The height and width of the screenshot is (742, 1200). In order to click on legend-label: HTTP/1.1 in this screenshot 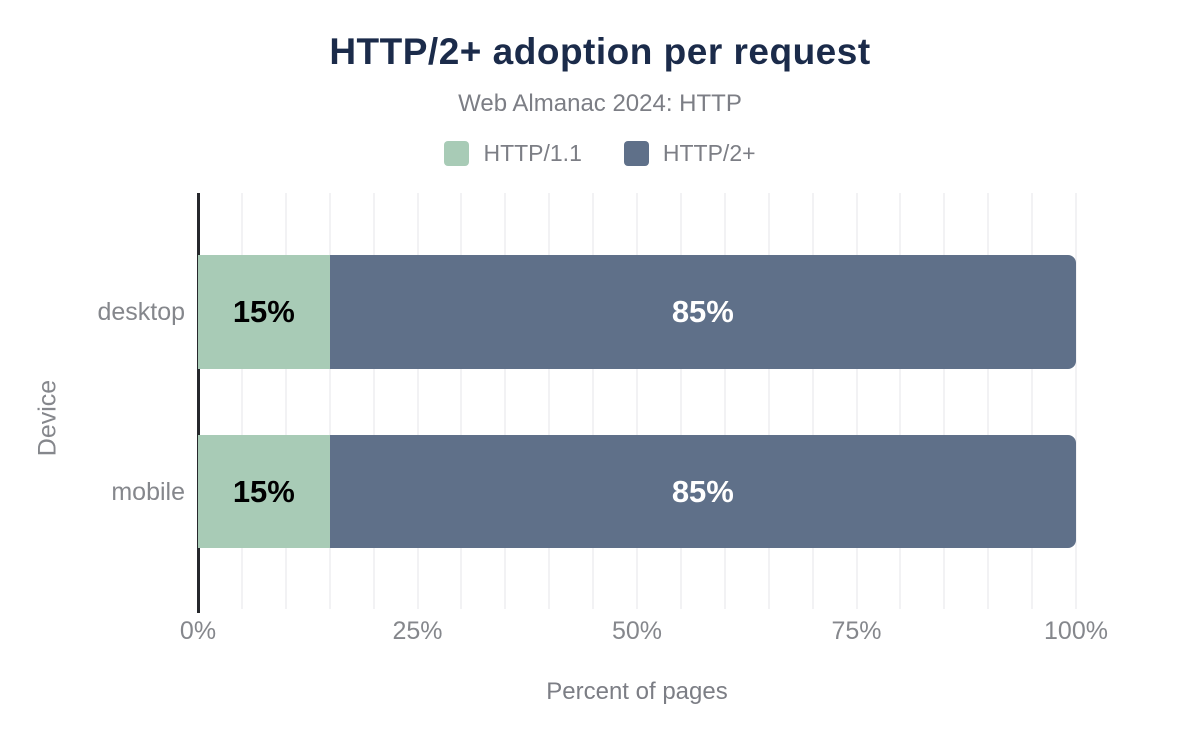, I will do `click(532, 153)`.